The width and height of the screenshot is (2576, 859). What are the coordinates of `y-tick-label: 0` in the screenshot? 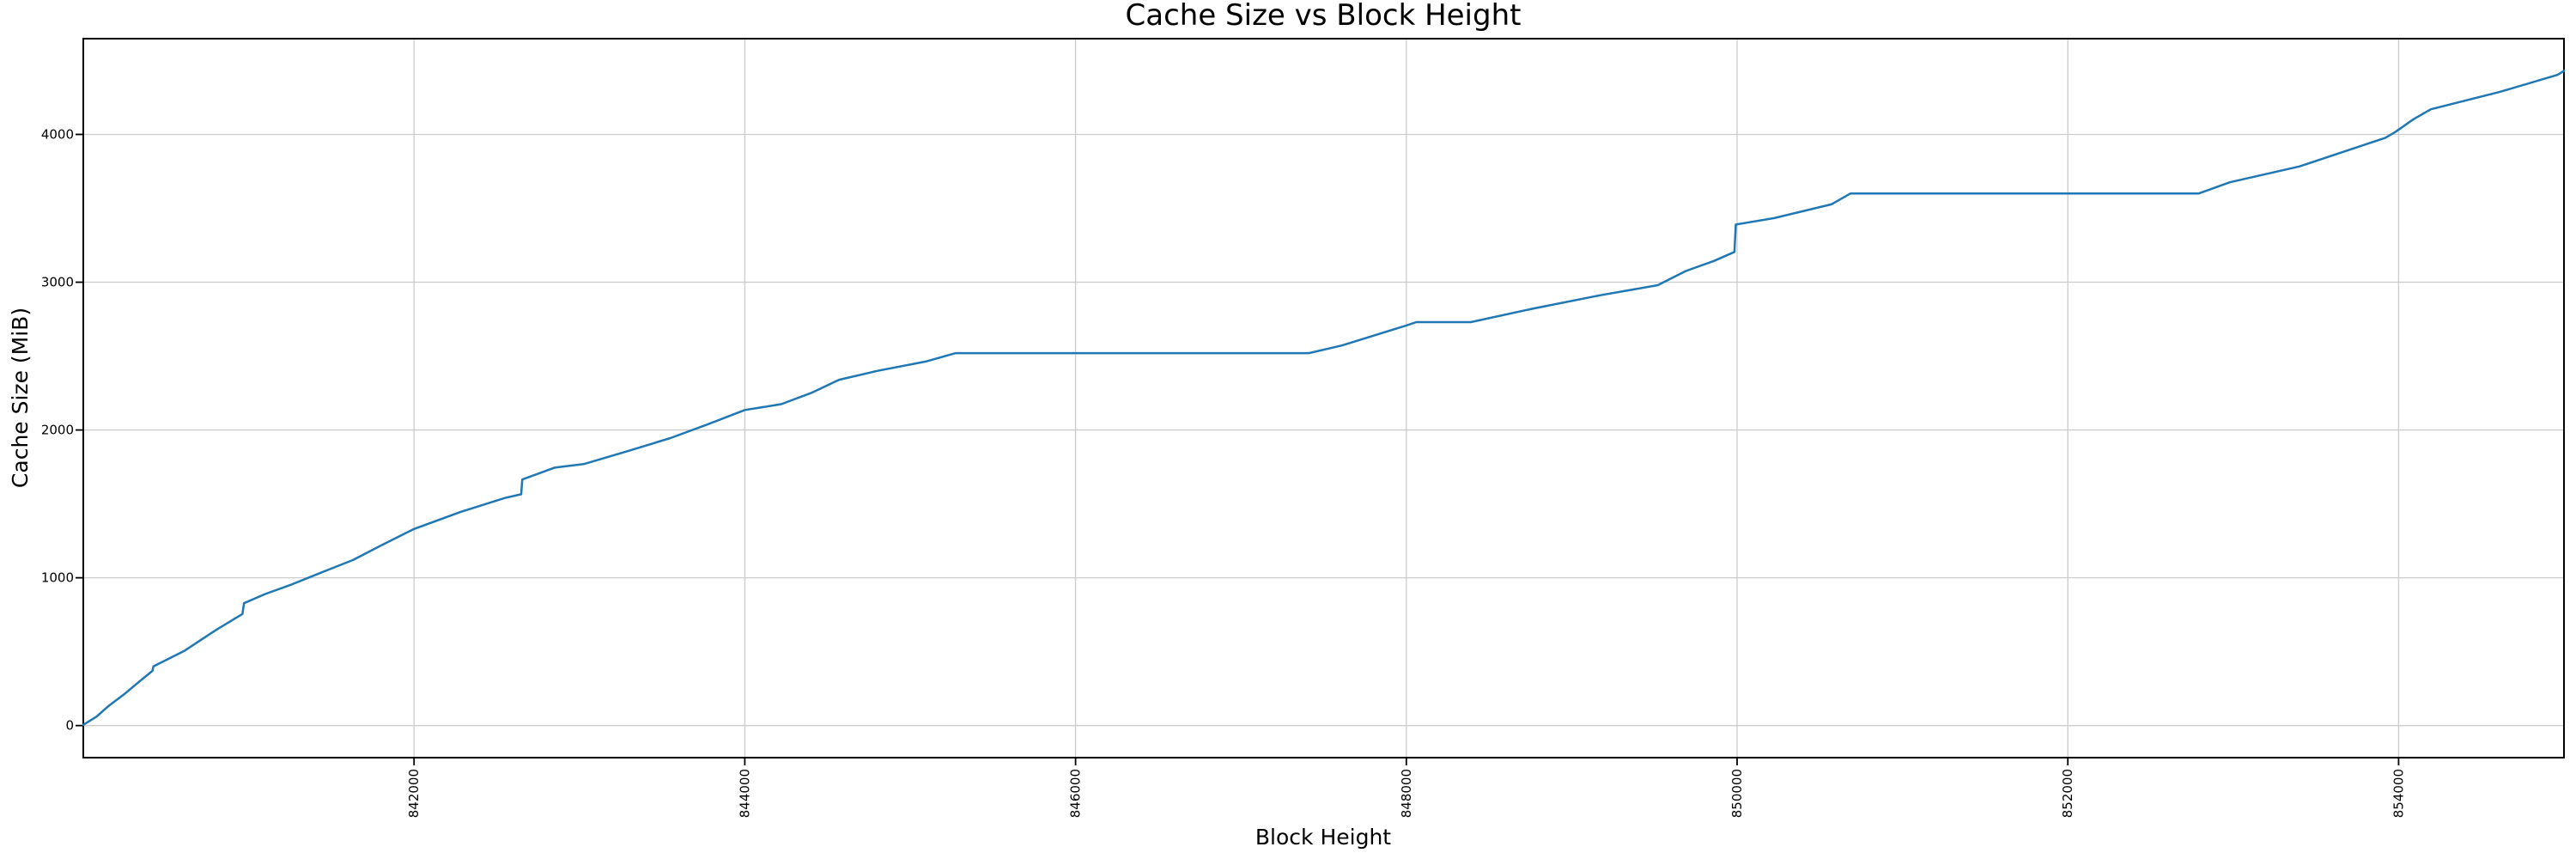 It's located at (69, 726).